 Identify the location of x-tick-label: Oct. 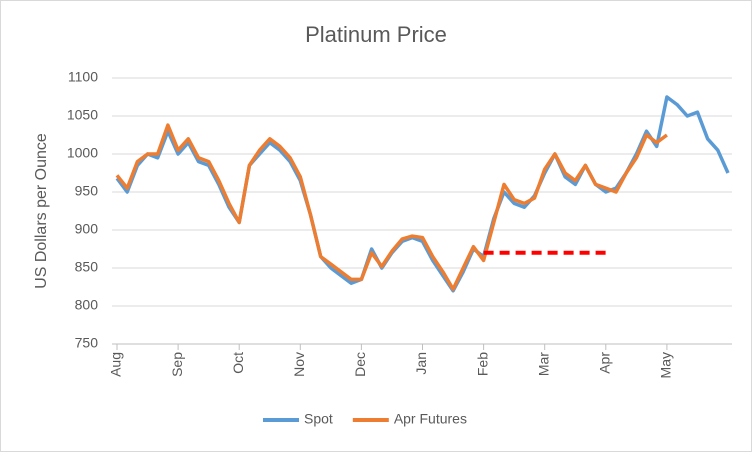
(238, 363).